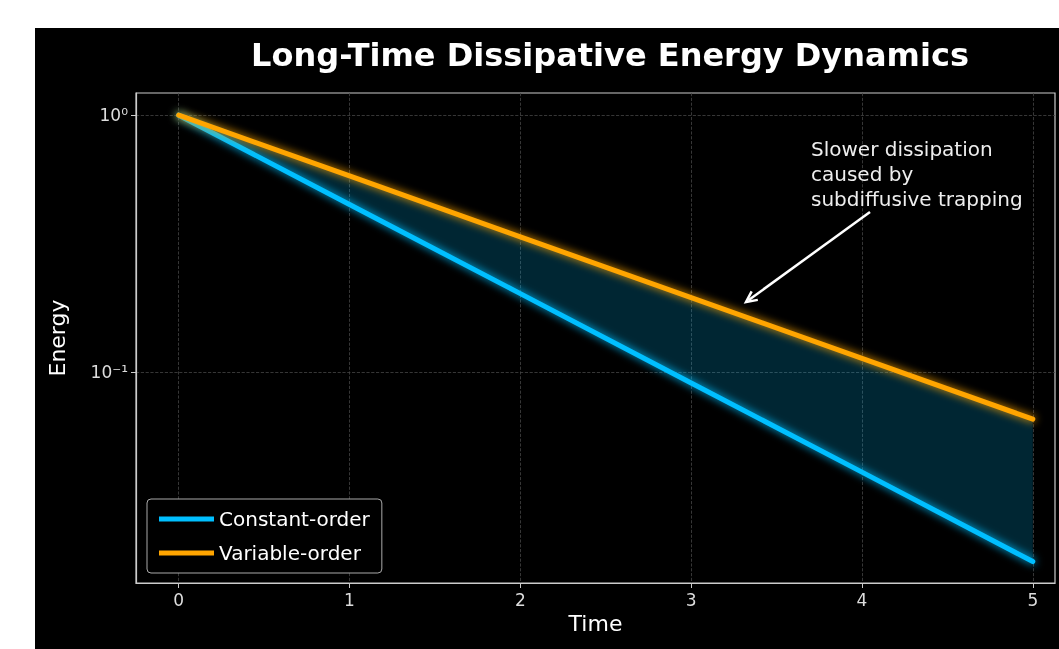 The image size is (1059, 649). I want to click on legend-label: Variable-order, so click(290, 553).